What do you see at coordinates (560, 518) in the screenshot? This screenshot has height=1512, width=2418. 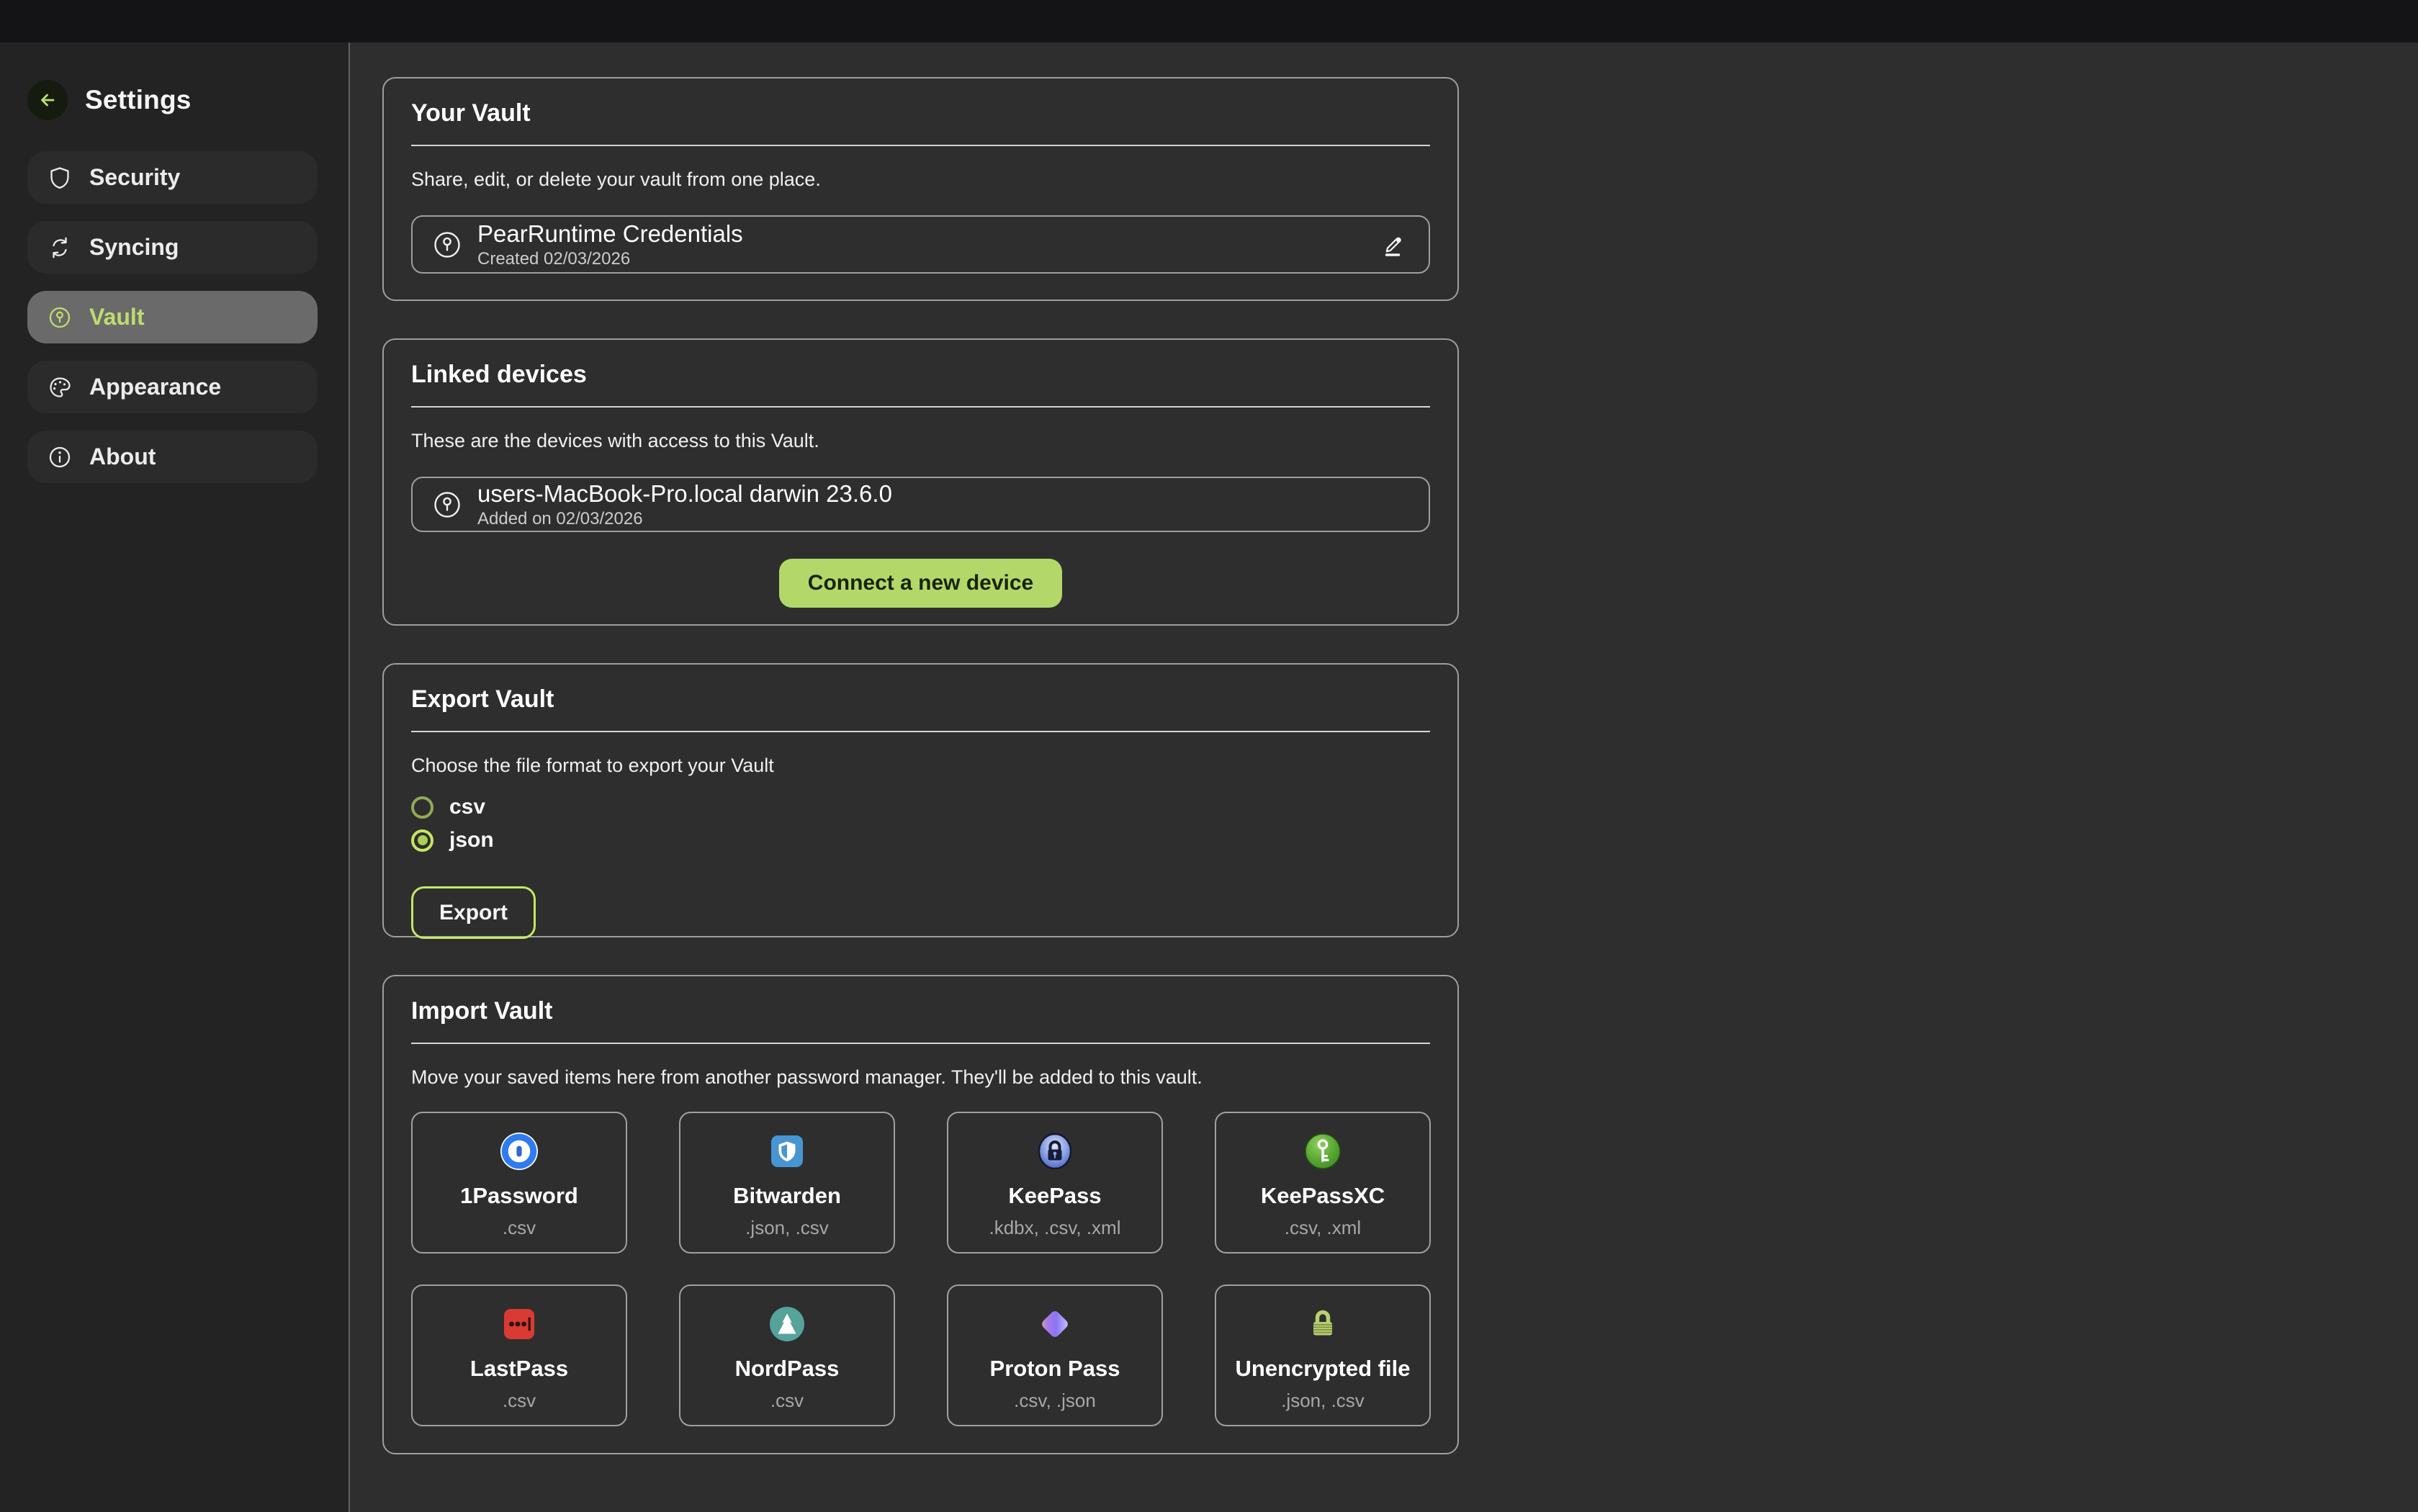 I see `device-meta: Added on 02/03/2026` at bounding box center [560, 518].